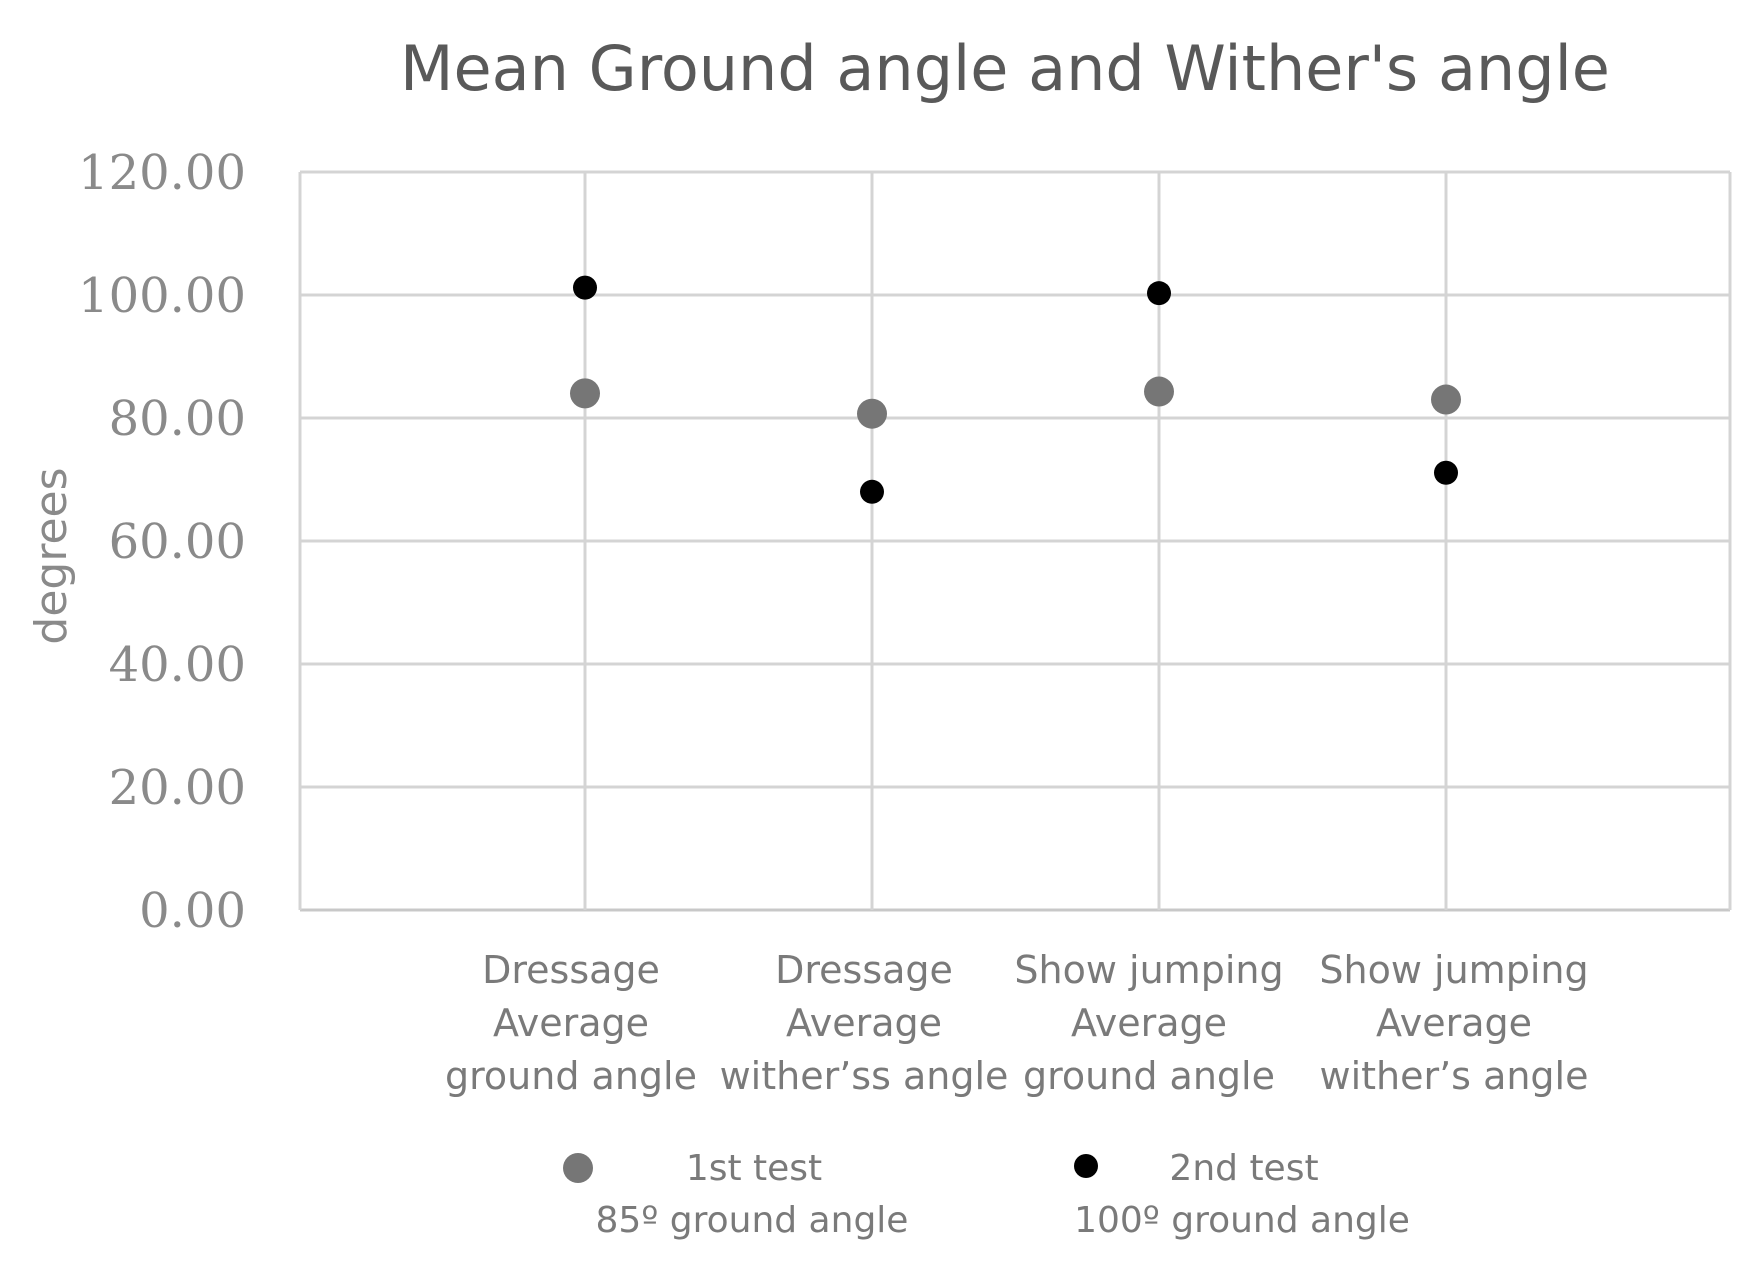 The image size is (1761, 1279). I want to click on y-axis-ticks: 0.00 20.00 40.00 60.00 80.00 100.00 120.00, so click(162, 542).